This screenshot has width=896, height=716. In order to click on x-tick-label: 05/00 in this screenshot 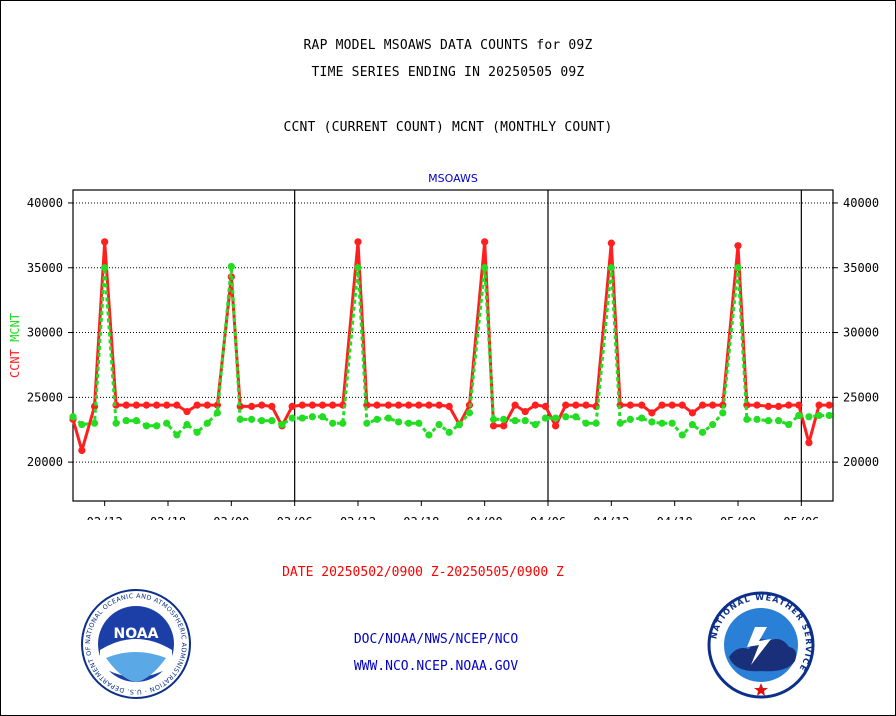, I will do `click(738, 517)`.